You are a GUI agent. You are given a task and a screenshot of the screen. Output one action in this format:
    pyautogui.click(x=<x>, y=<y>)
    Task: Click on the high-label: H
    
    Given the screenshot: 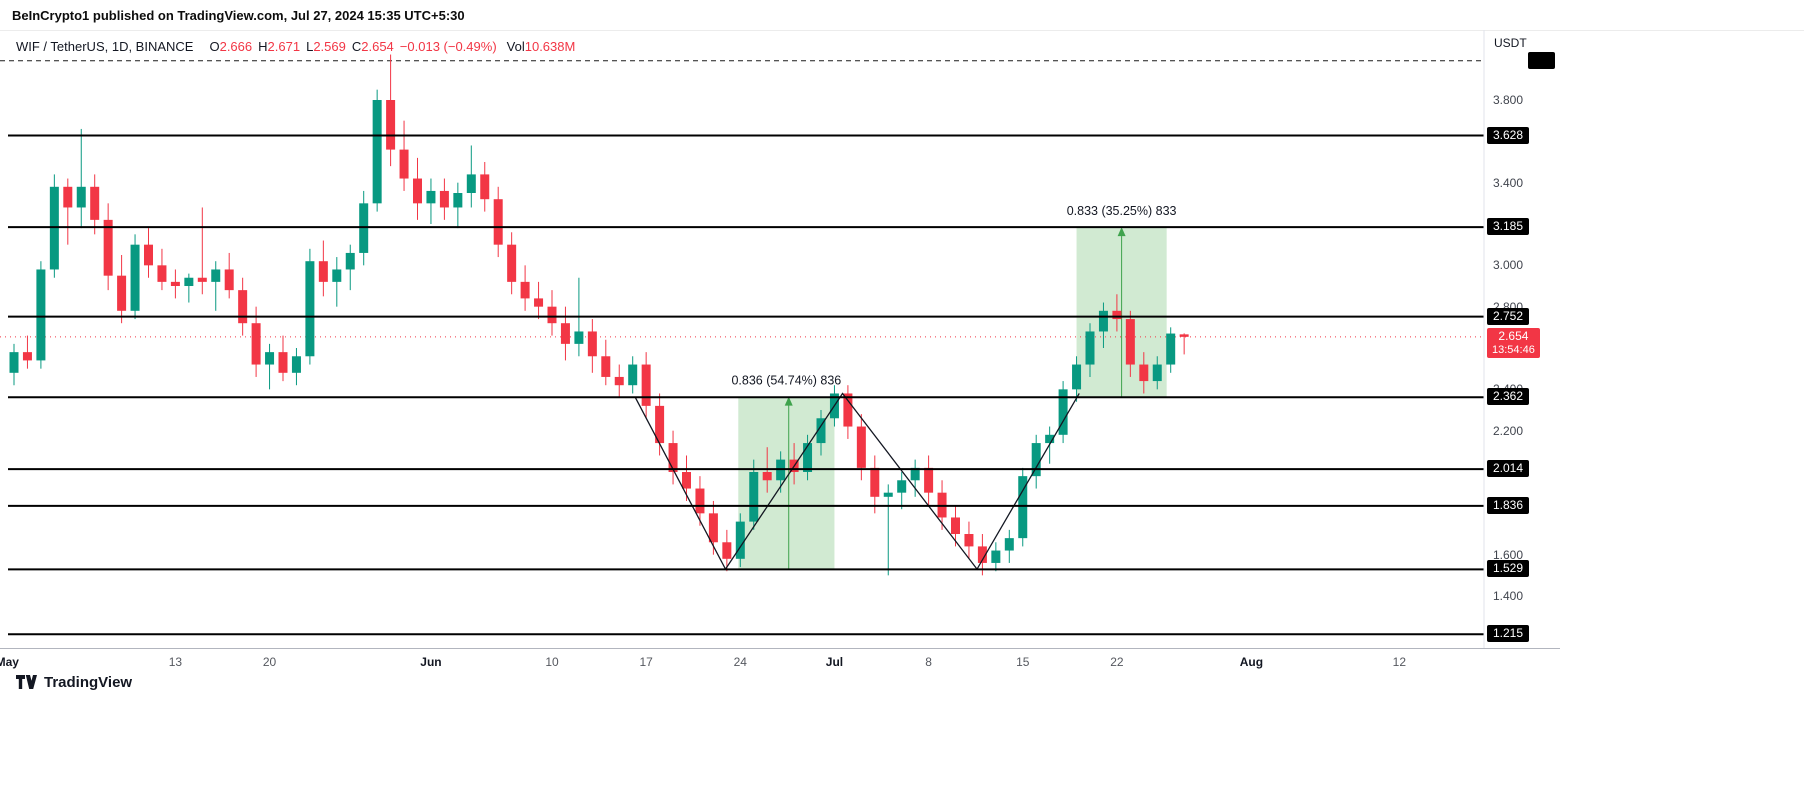 What is the action you would take?
    pyautogui.click(x=263, y=46)
    